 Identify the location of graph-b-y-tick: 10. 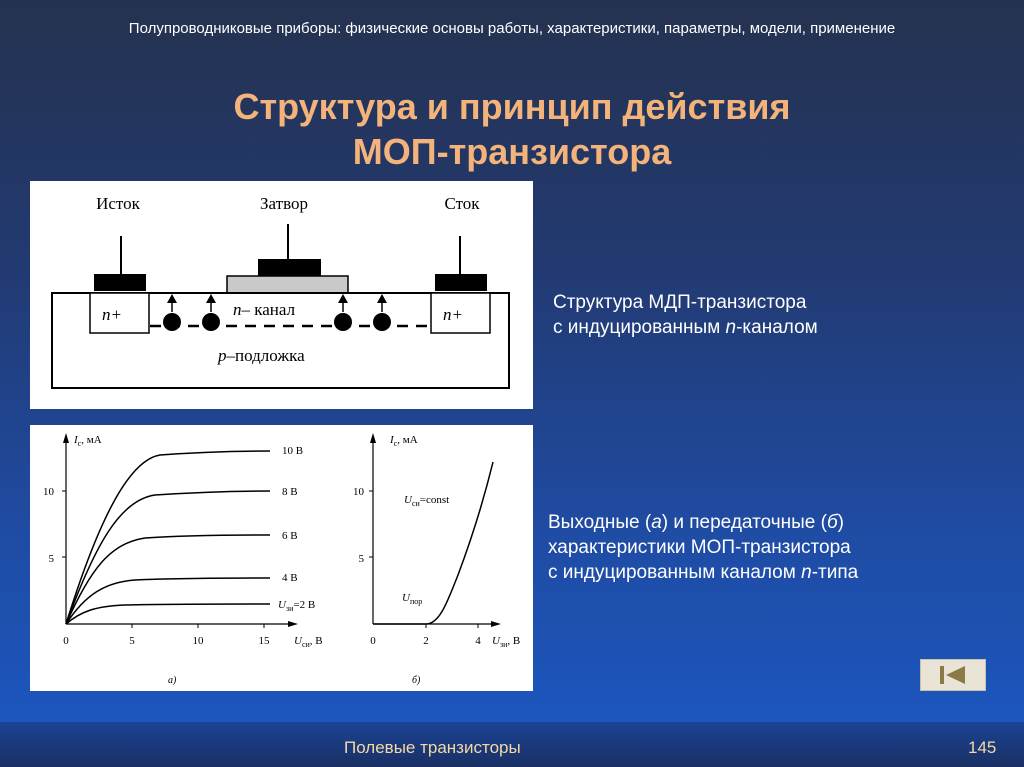
(359, 492).